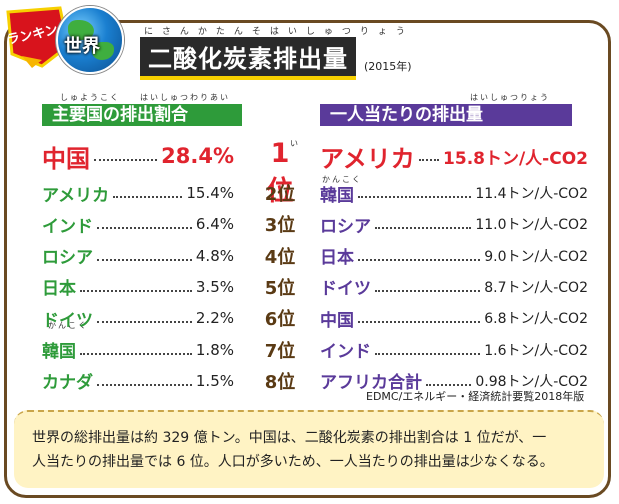  What do you see at coordinates (531, 194) in the screenshot?
I see `right-per-capita-value: 11.4トン/人-CO2` at bounding box center [531, 194].